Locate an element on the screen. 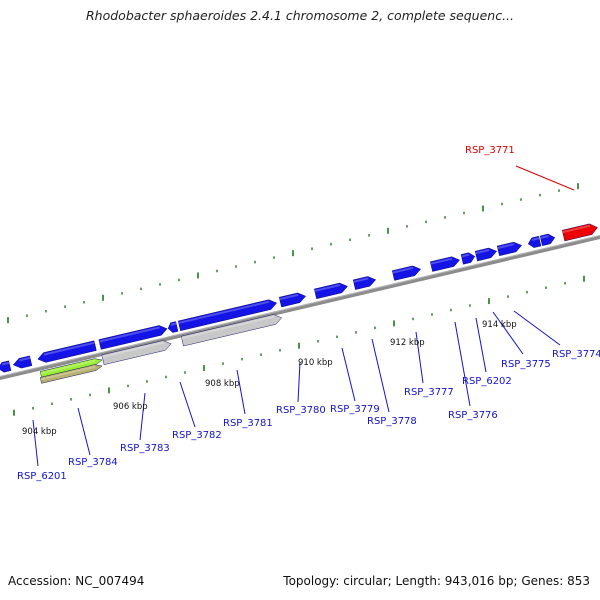 This screenshot has height=600, width=600. gene-label: RSP_3779 is located at coordinates (355, 409).